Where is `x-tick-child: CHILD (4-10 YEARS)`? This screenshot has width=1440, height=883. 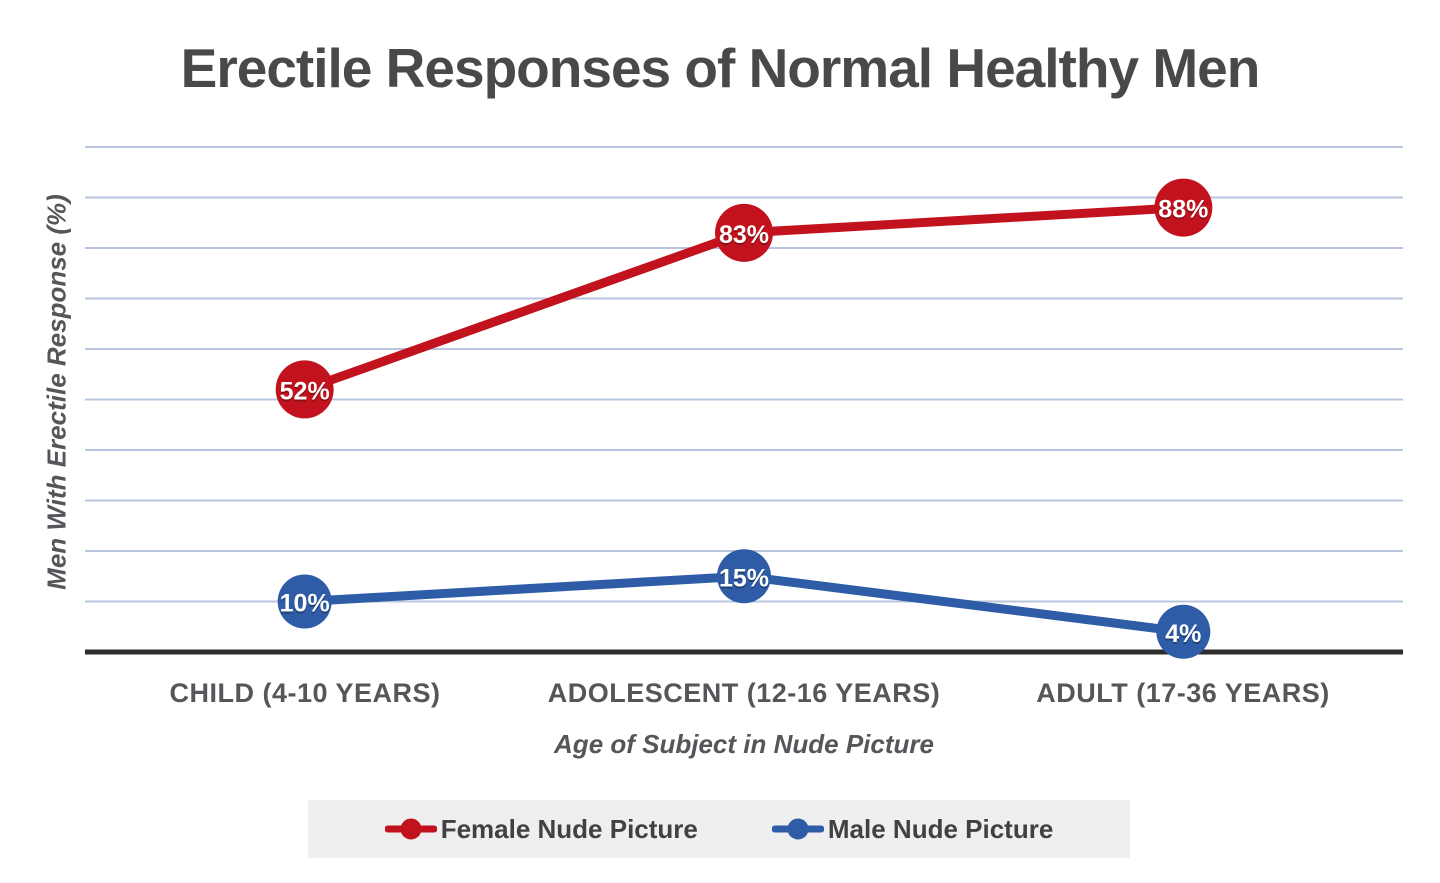
x-tick-child: CHILD (4-10 YEARS) is located at coordinates (305, 693).